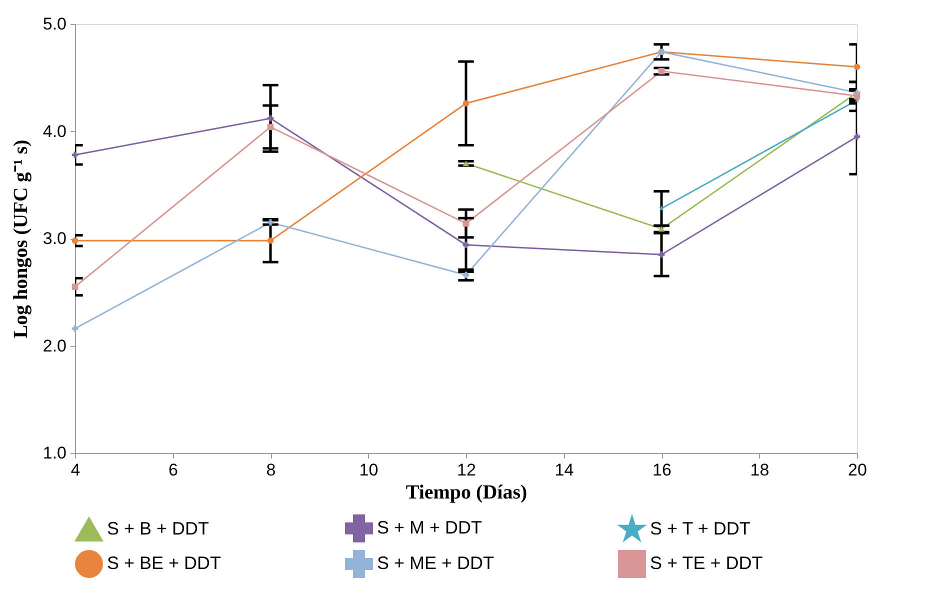 The height and width of the screenshot is (605, 929). I want to click on x-tick-label: 6, so click(173, 470).